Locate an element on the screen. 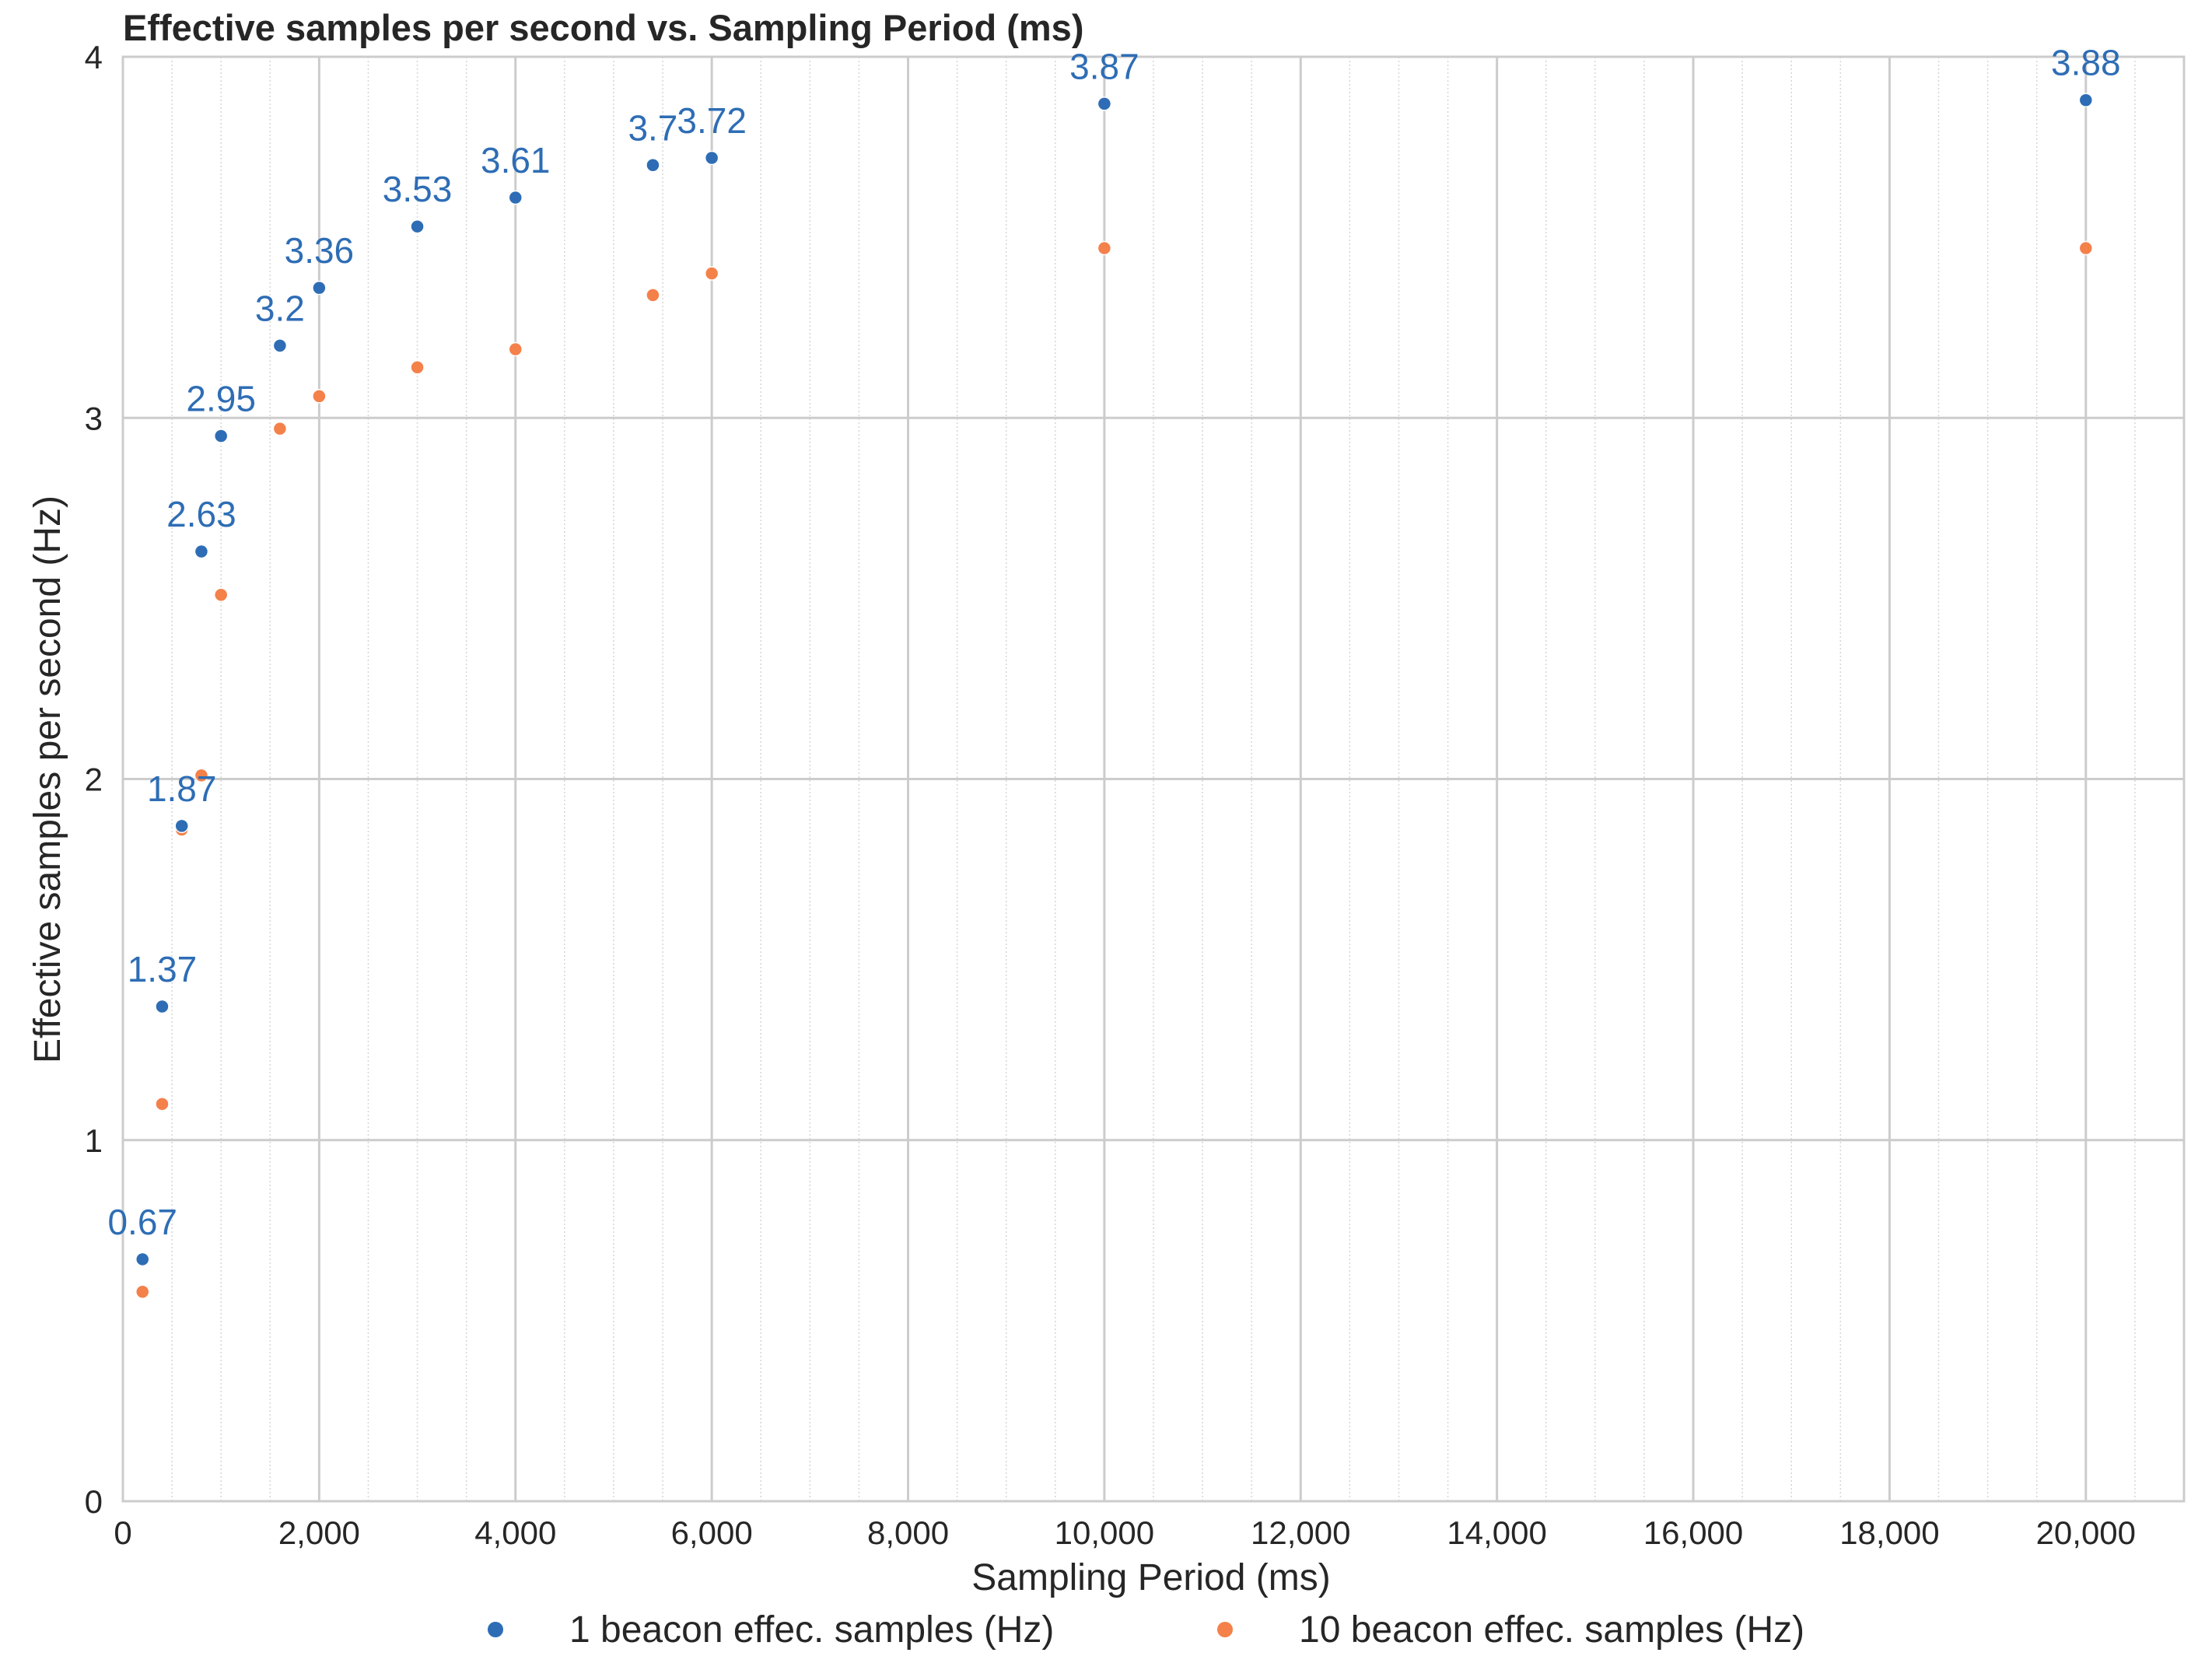  data-label-1-beacon: 3.72 is located at coordinates (712, 121).